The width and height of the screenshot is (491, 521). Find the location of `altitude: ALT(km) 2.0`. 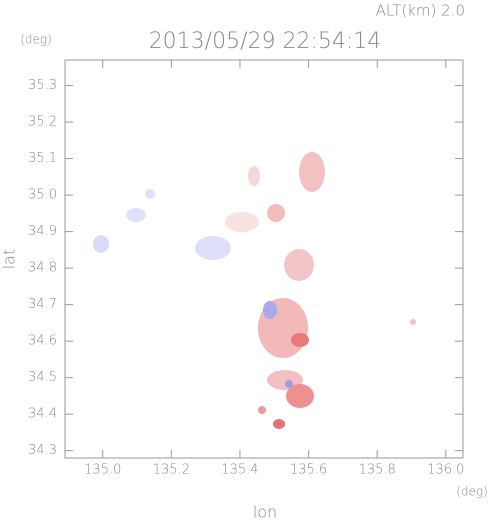

altitude: ALT(km) 2.0 is located at coordinates (420, 11).